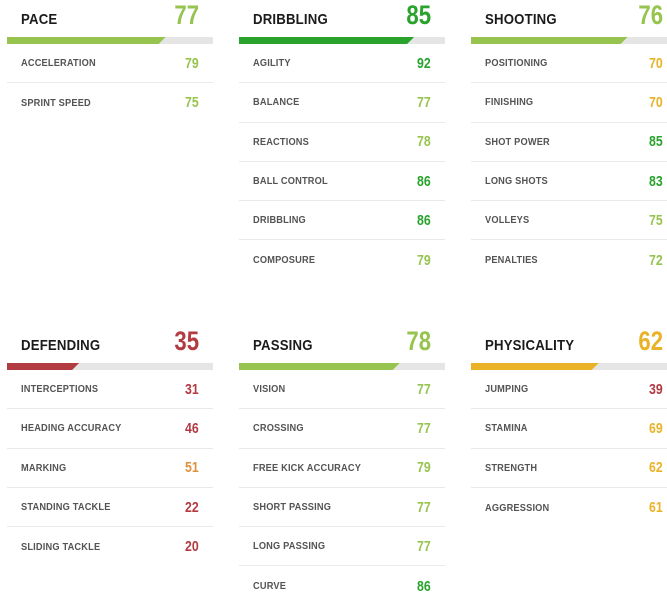 The image size is (667, 606). Describe the element at coordinates (342, 547) in the screenshot. I see `stat-row-long-passing: LONG PASSING 77` at that location.